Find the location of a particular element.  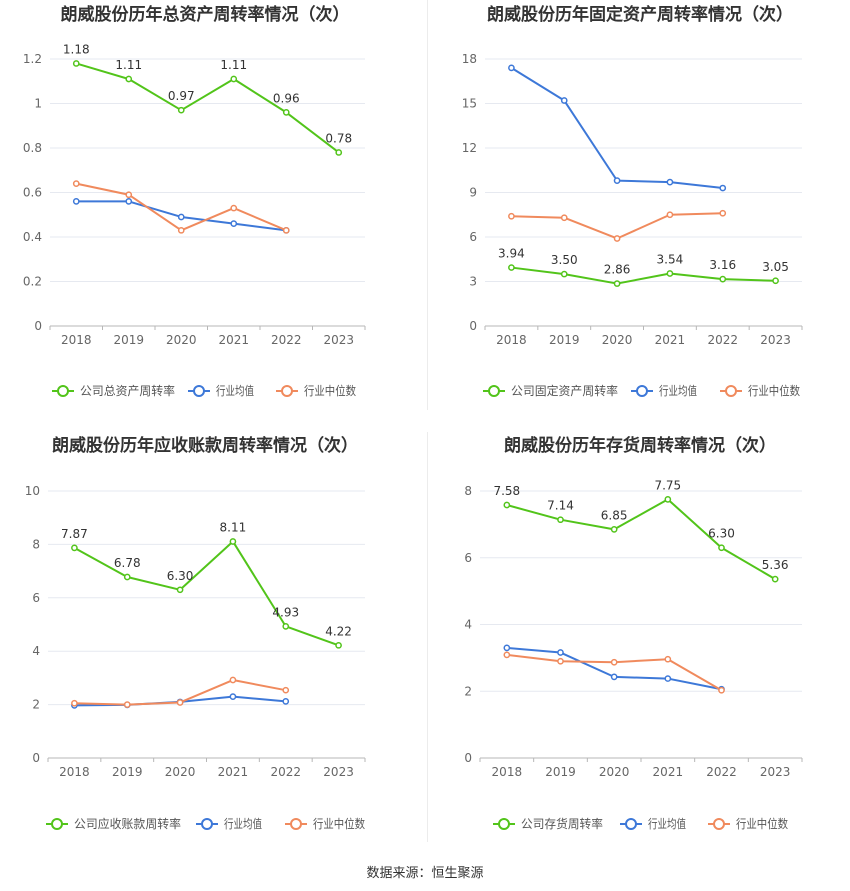

y-tick-label: 18 is located at coordinates (469, 59).